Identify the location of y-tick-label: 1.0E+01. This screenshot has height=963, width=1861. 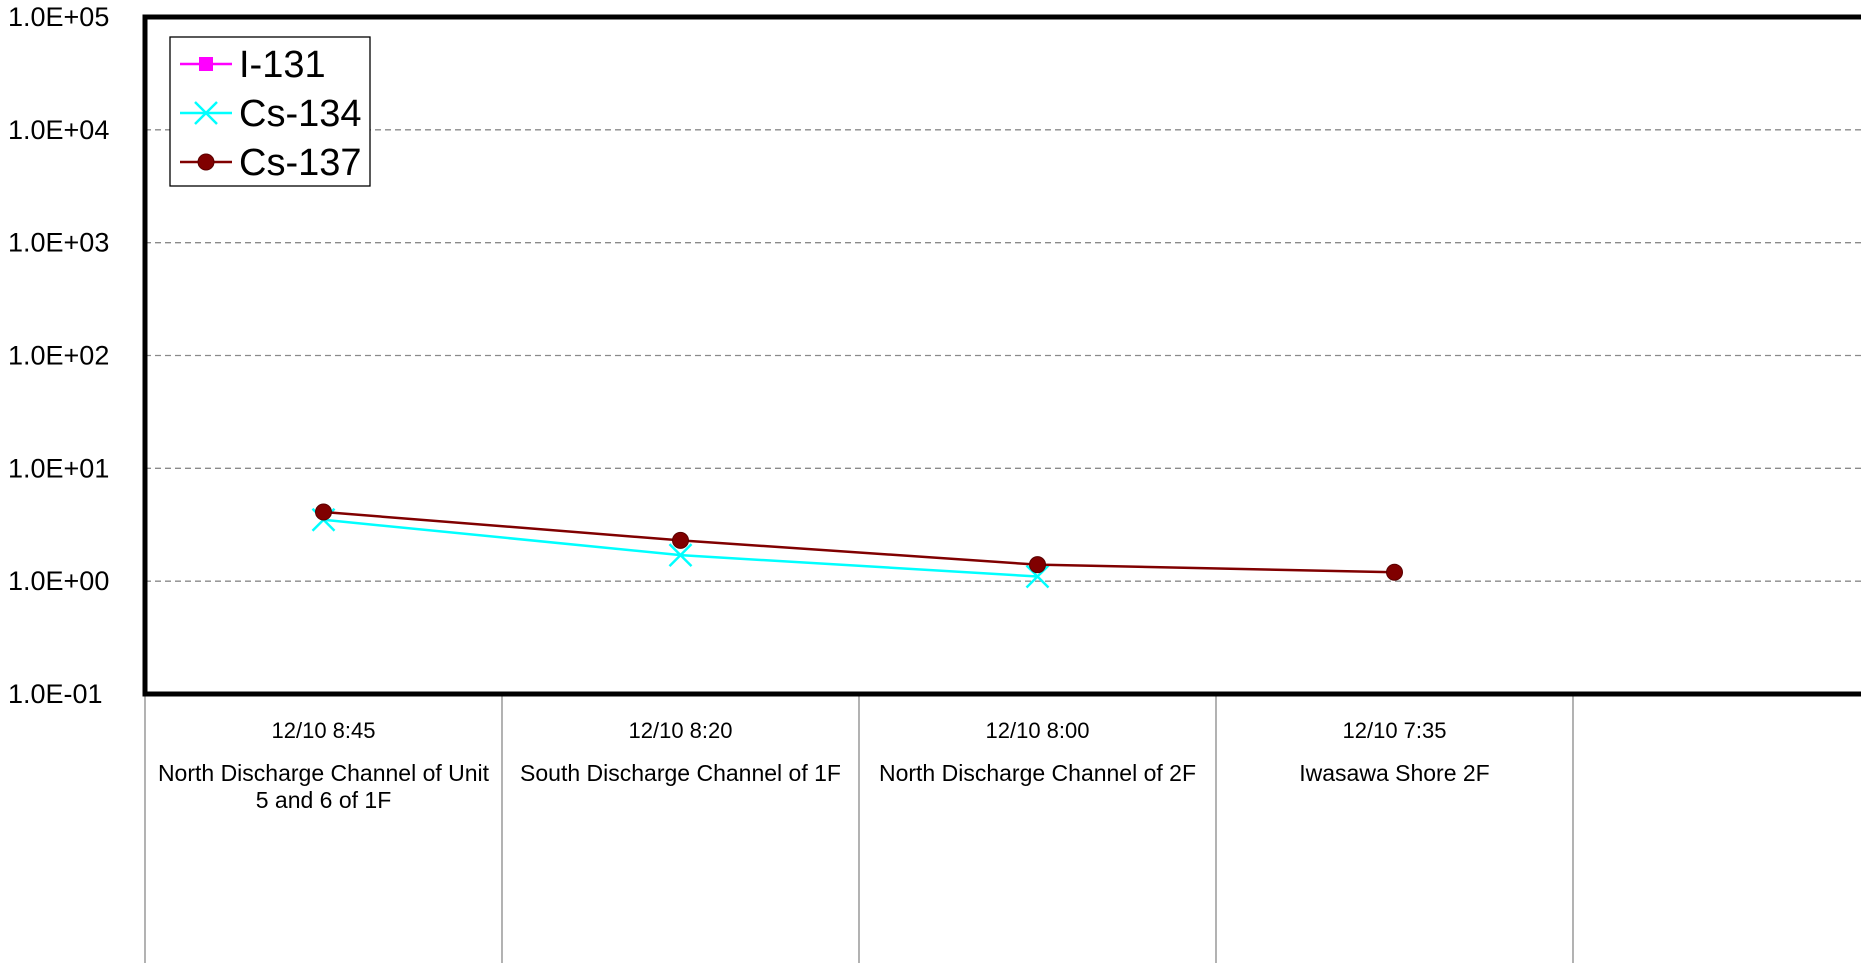
(58, 468).